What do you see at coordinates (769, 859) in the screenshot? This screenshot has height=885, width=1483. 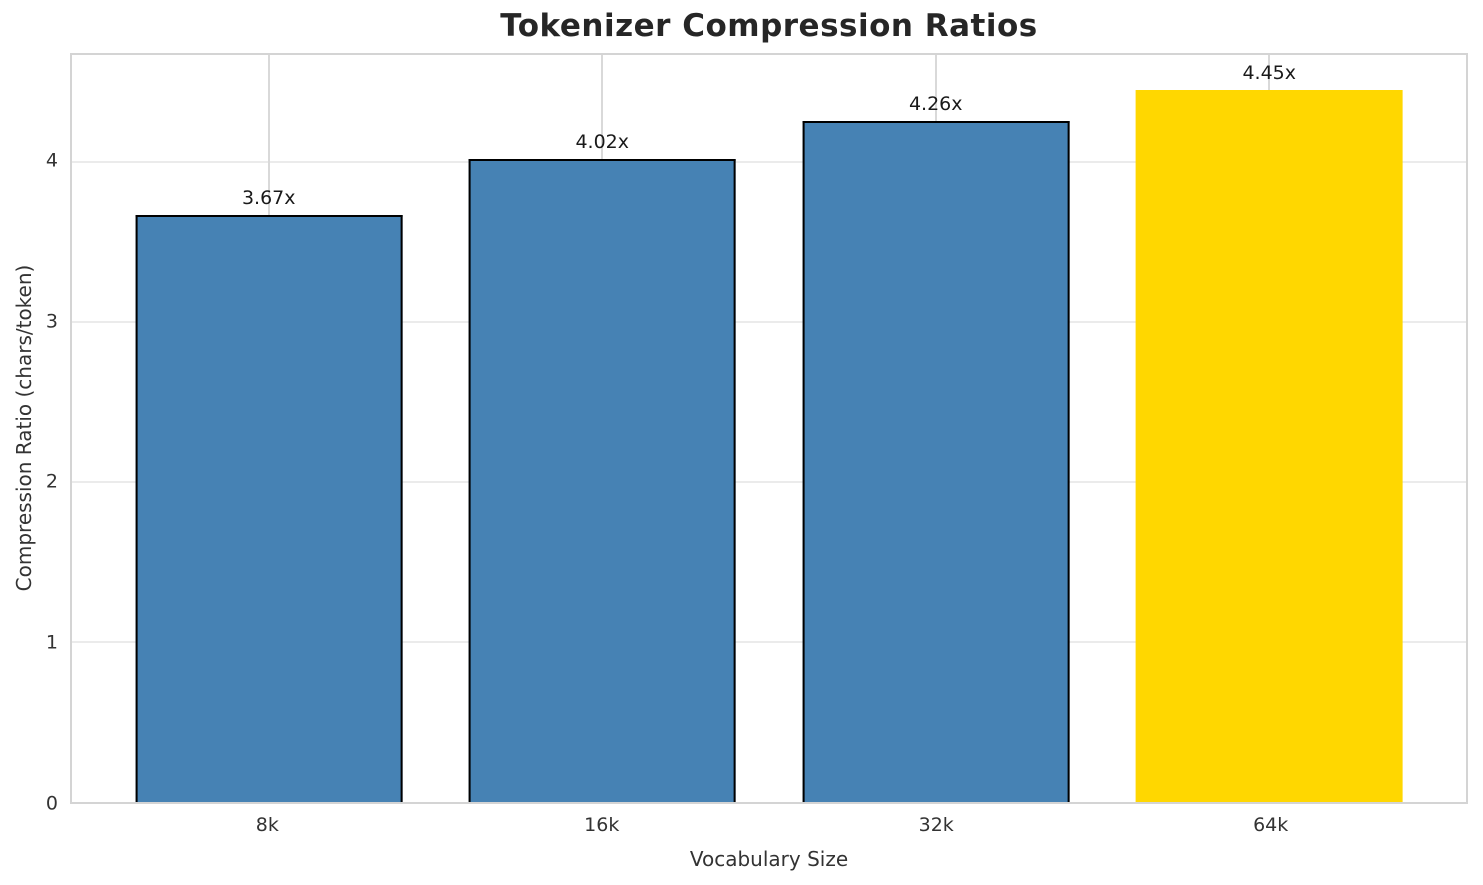 I see `x-axis-label: Vocabulary Size` at bounding box center [769, 859].